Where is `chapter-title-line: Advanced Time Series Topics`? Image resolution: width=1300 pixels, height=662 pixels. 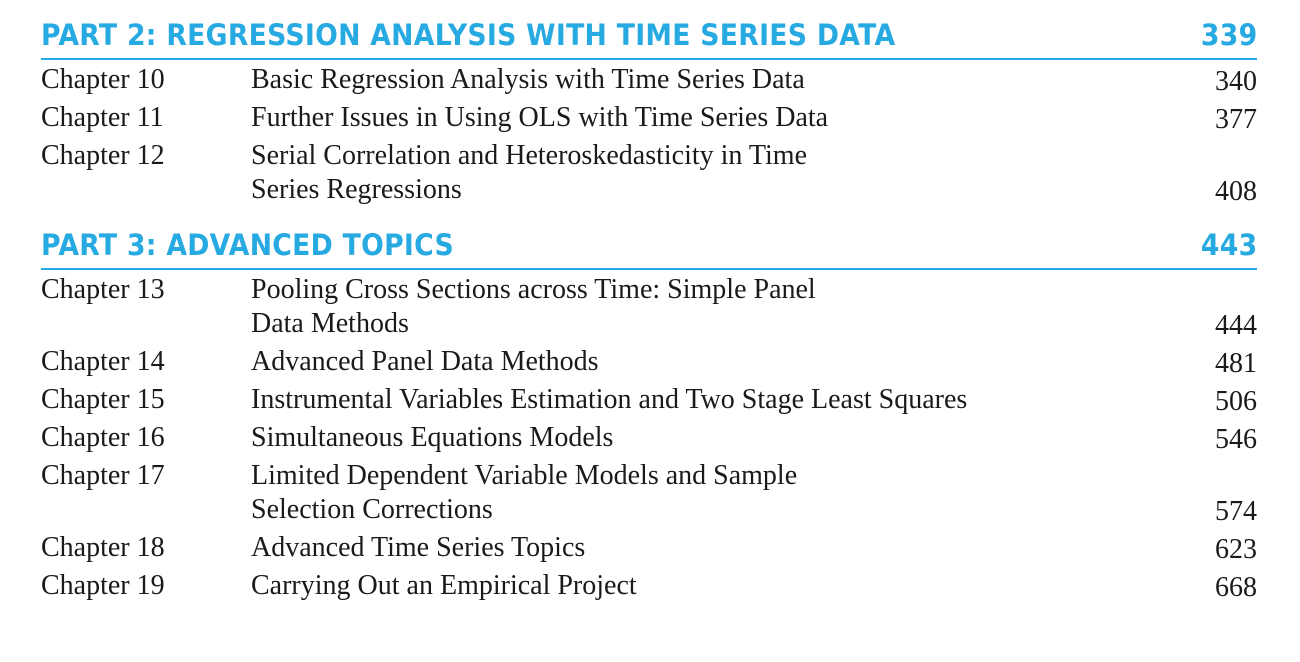 chapter-title-line: Advanced Time Series Topics is located at coordinates (418, 547).